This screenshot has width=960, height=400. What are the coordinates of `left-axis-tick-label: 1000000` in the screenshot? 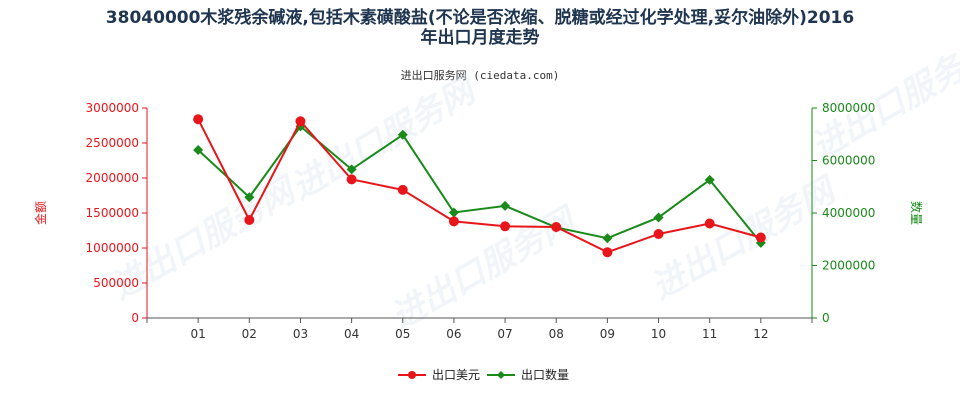 It's located at (112, 248).